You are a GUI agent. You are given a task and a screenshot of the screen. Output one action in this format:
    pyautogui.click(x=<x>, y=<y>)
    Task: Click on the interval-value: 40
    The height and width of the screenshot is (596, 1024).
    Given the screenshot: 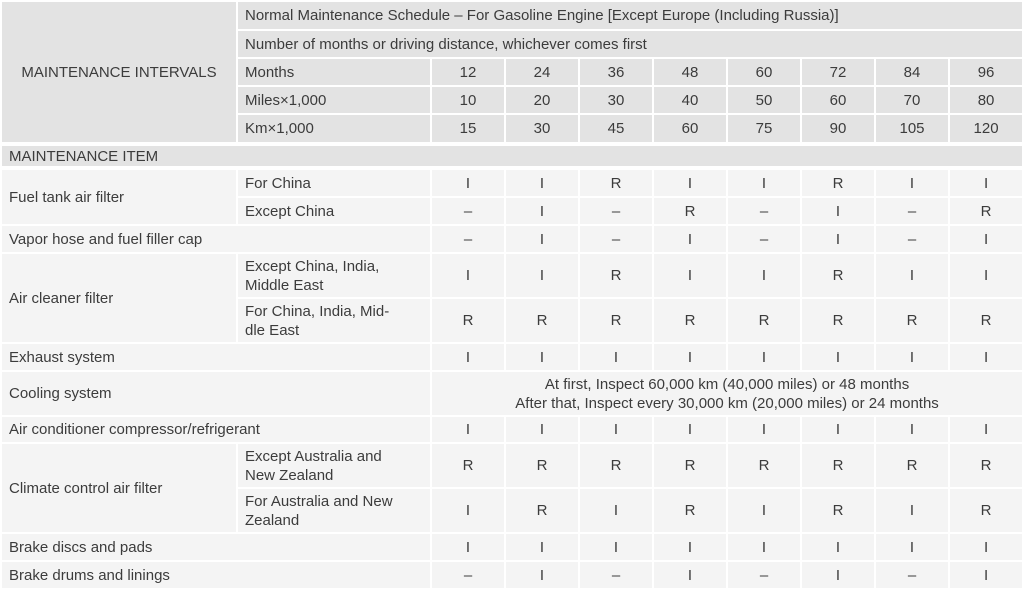 What is the action you would take?
    pyautogui.click(x=690, y=100)
    